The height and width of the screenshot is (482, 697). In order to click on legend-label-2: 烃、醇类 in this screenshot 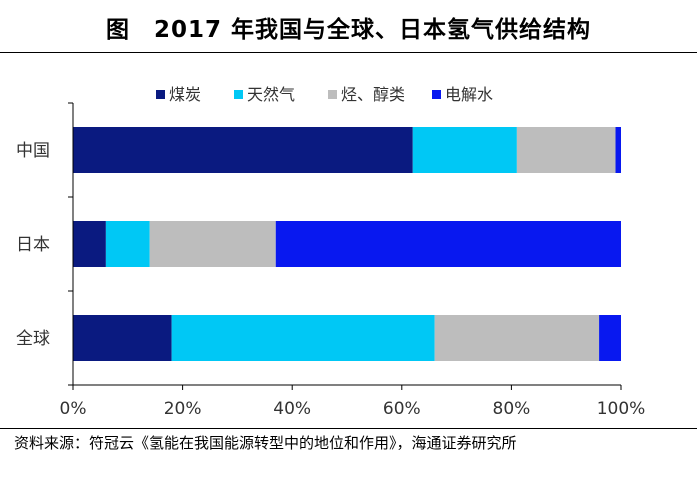, I will do `click(373, 94)`.